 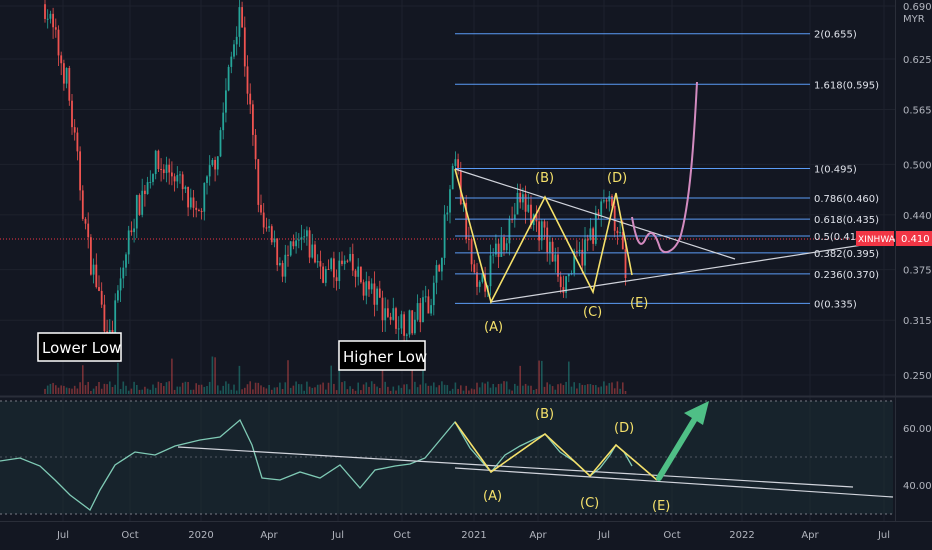 I want to click on fib-level-label: 0.236(0.370), so click(x=846, y=275).